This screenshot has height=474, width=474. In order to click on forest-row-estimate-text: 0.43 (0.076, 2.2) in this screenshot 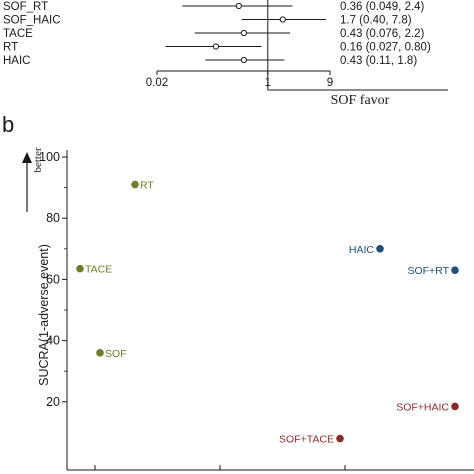, I will do `click(382, 34)`.